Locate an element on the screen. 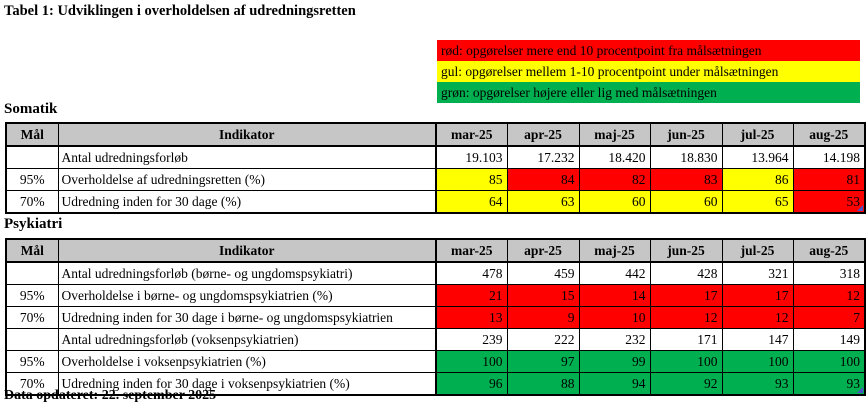 The height and width of the screenshot is (405, 866). table-cell: 232 is located at coordinates (614, 339).